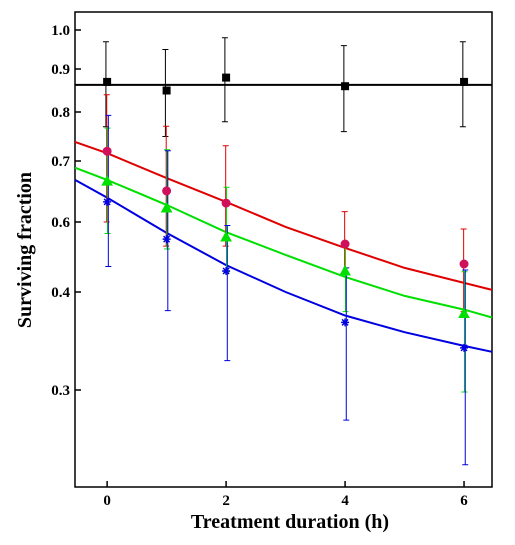 The width and height of the screenshot is (515, 545). I want to click on y-tick-label: 0.8, so click(60, 113).